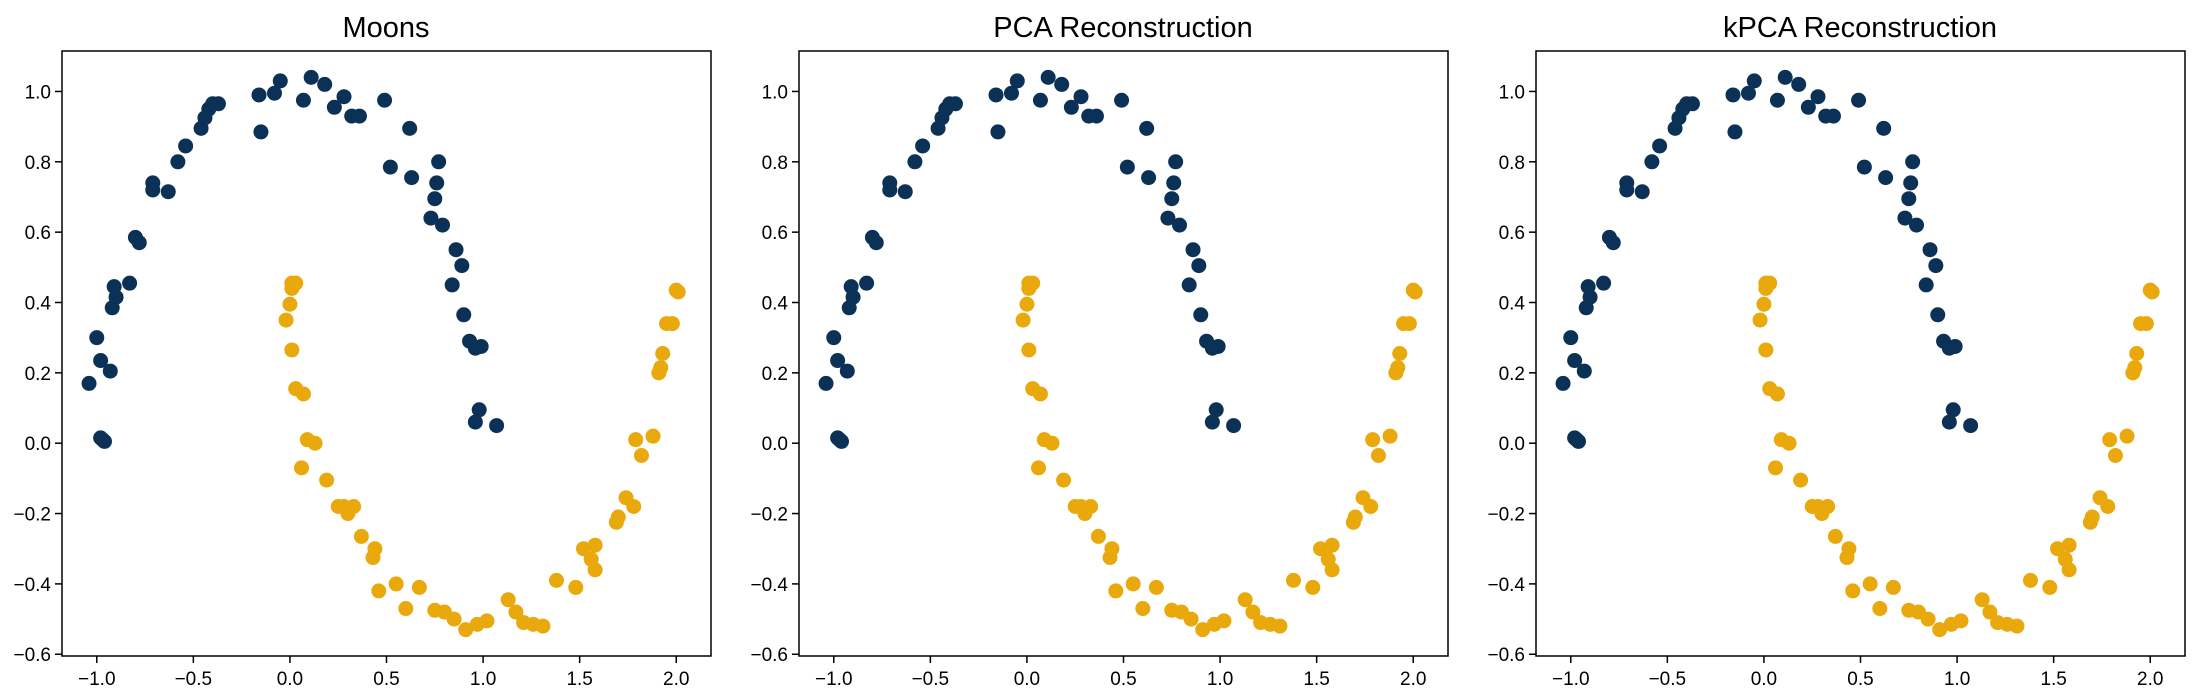 Image resolution: width=2199 pixels, height=699 pixels. Describe the element at coordinates (290, 679) in the screenshot. I see `x-tick-label: 0.0` at that location.